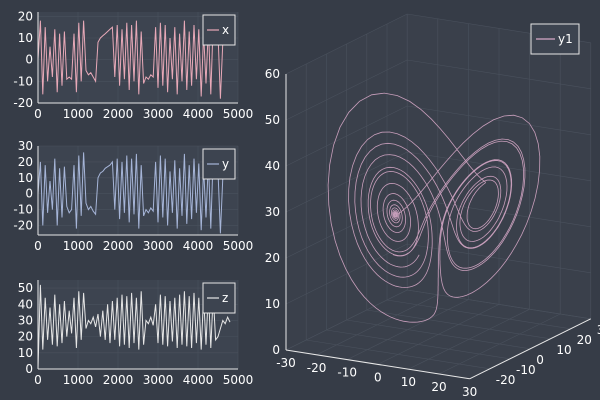  Describe the element at coordinates (25, 288) in the screenshot. I see `y-tick-label: 50` at that location.